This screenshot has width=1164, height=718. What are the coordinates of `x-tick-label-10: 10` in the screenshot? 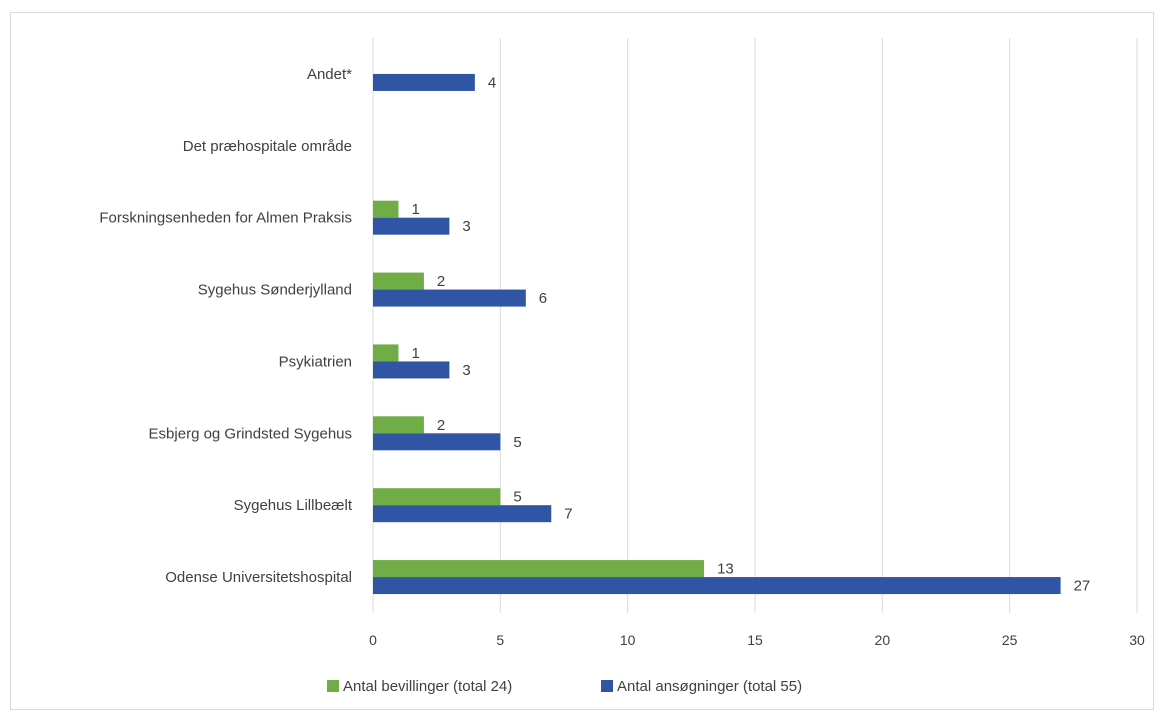 It's located at (628, 640).